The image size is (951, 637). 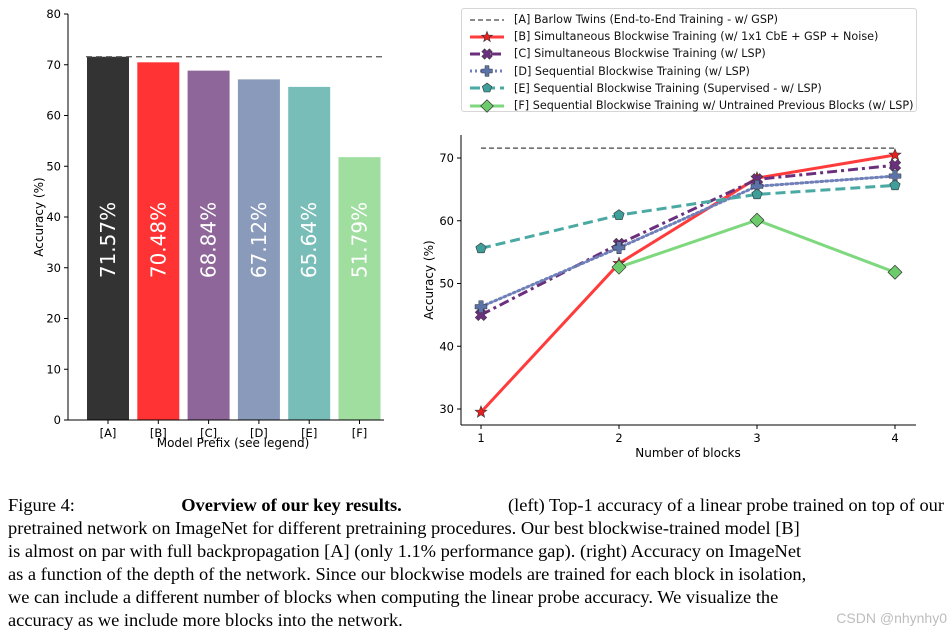 What do you see at coordinates (291, 505) in the screenshot?
I see `caption-bold-title: Overview of our key results.` at bounding box center [291, 505].